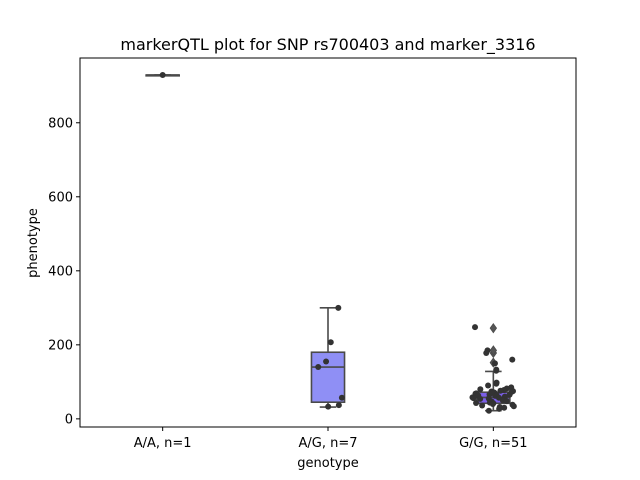  Describe the element at coordinates (493, 443) in the screenshot. I see `x-tick-label: G/G, n=51` at that location.